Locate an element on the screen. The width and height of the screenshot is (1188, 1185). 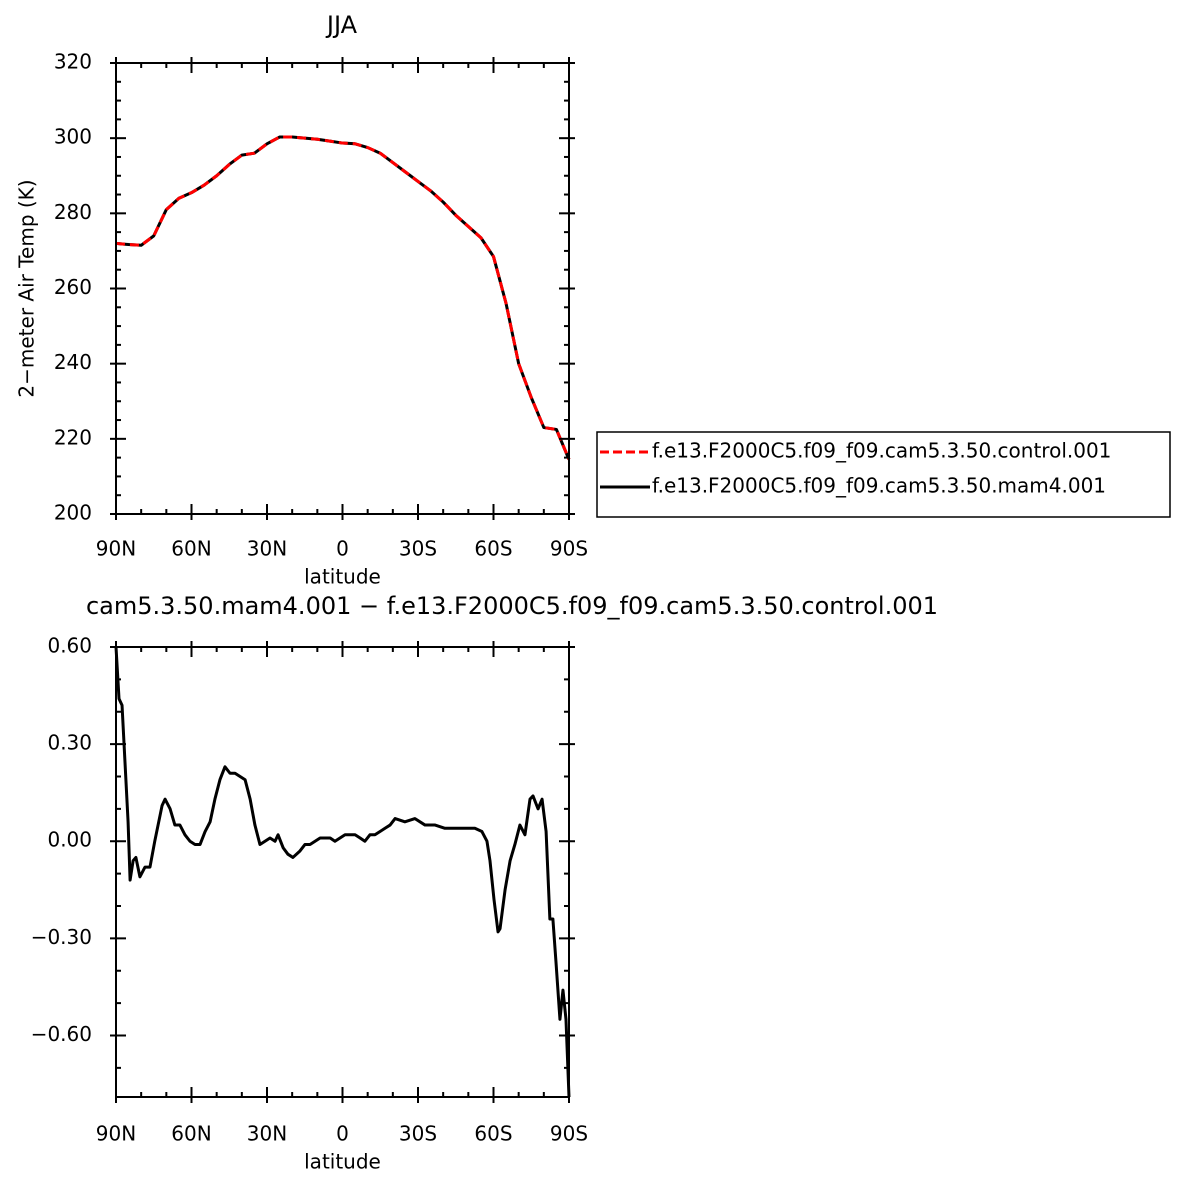
y-tick-label: 240 is located at coordinates (73, 362).